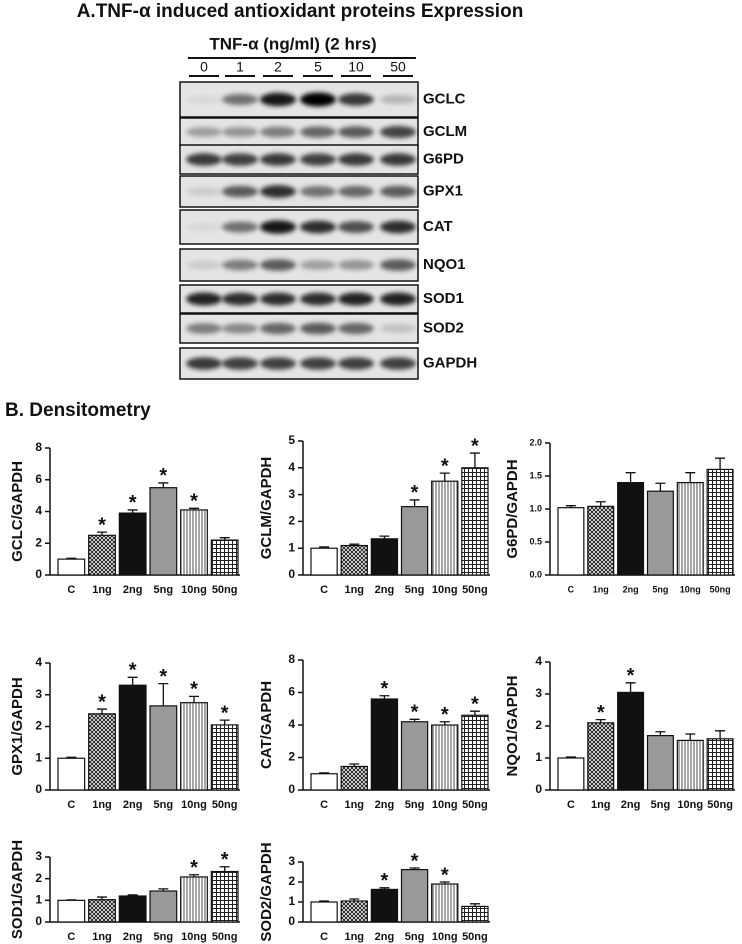 The width and height of the screenshot is (742, 944). Describe the element at coordinates (443, 190) in the screenshot. I see `protein-label: GPX1` at that location.